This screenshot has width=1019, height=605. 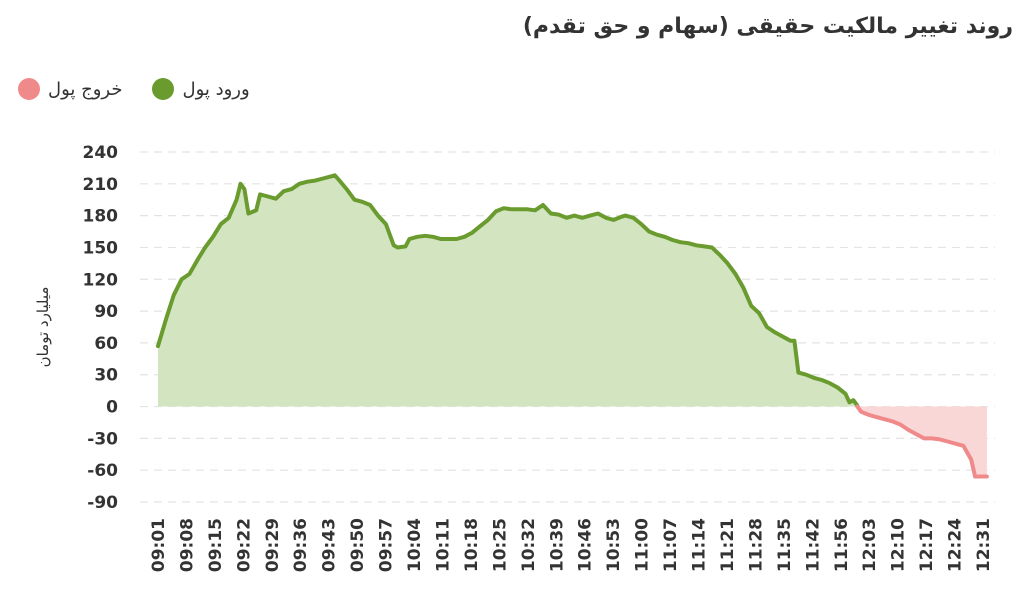 What do you see at coordinates (101, 248) in the screenshot?
I see `y-tick-label: 150` at bounding box center [101, 248].